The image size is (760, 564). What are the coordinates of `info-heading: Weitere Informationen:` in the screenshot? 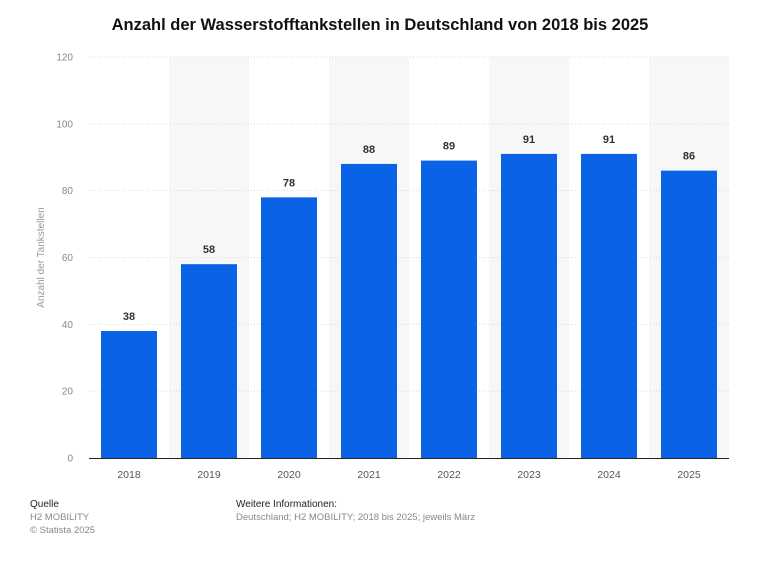 It's located at (286, 504).